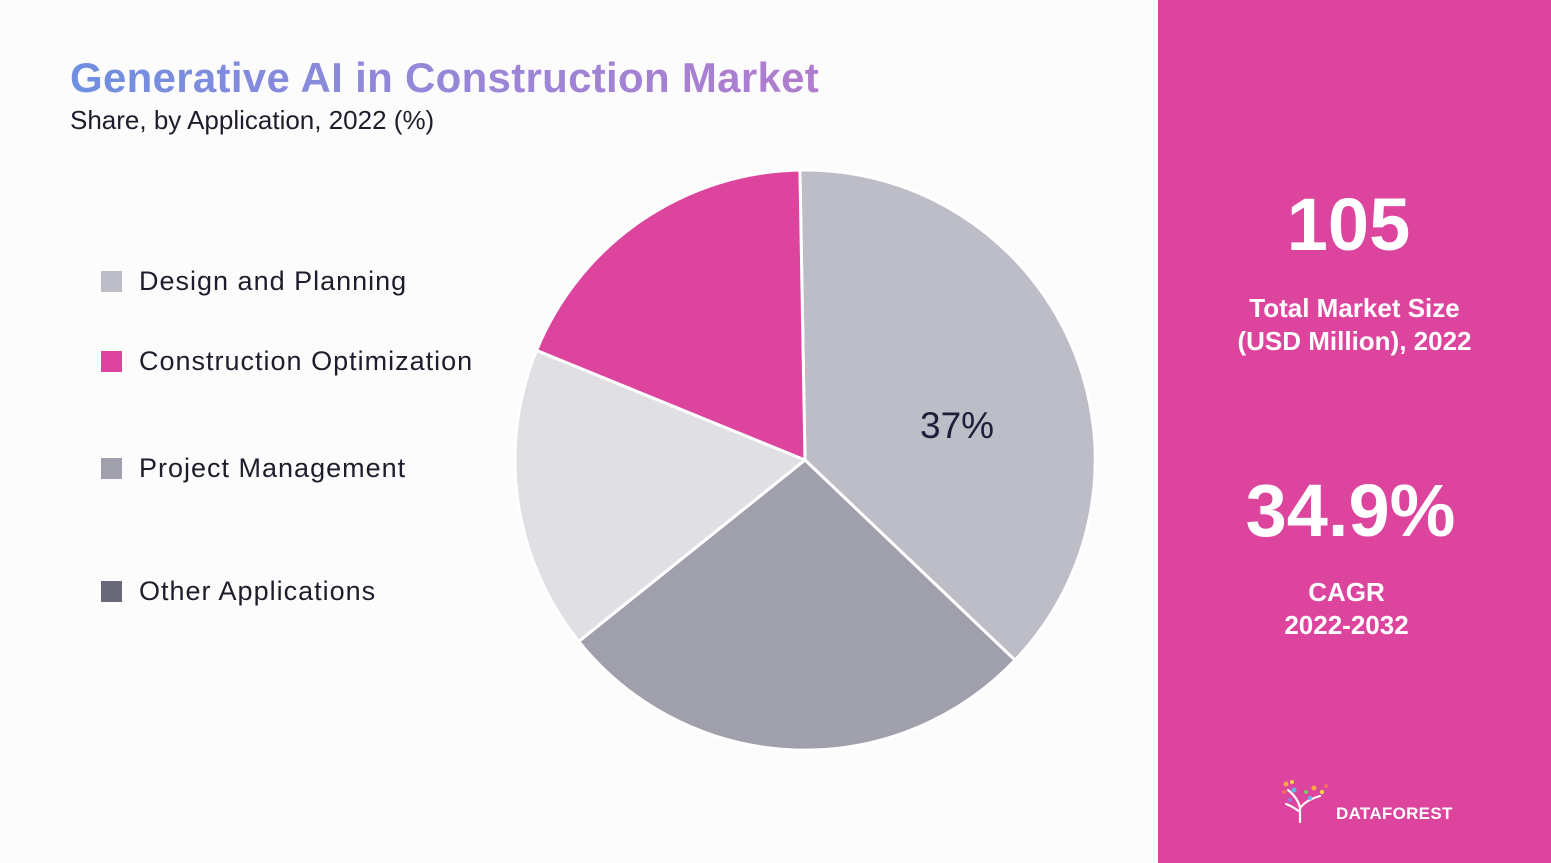  Describe the element at coordinates (1348, 224) in the screenshot. I see `market-size-value: 105` at that location.